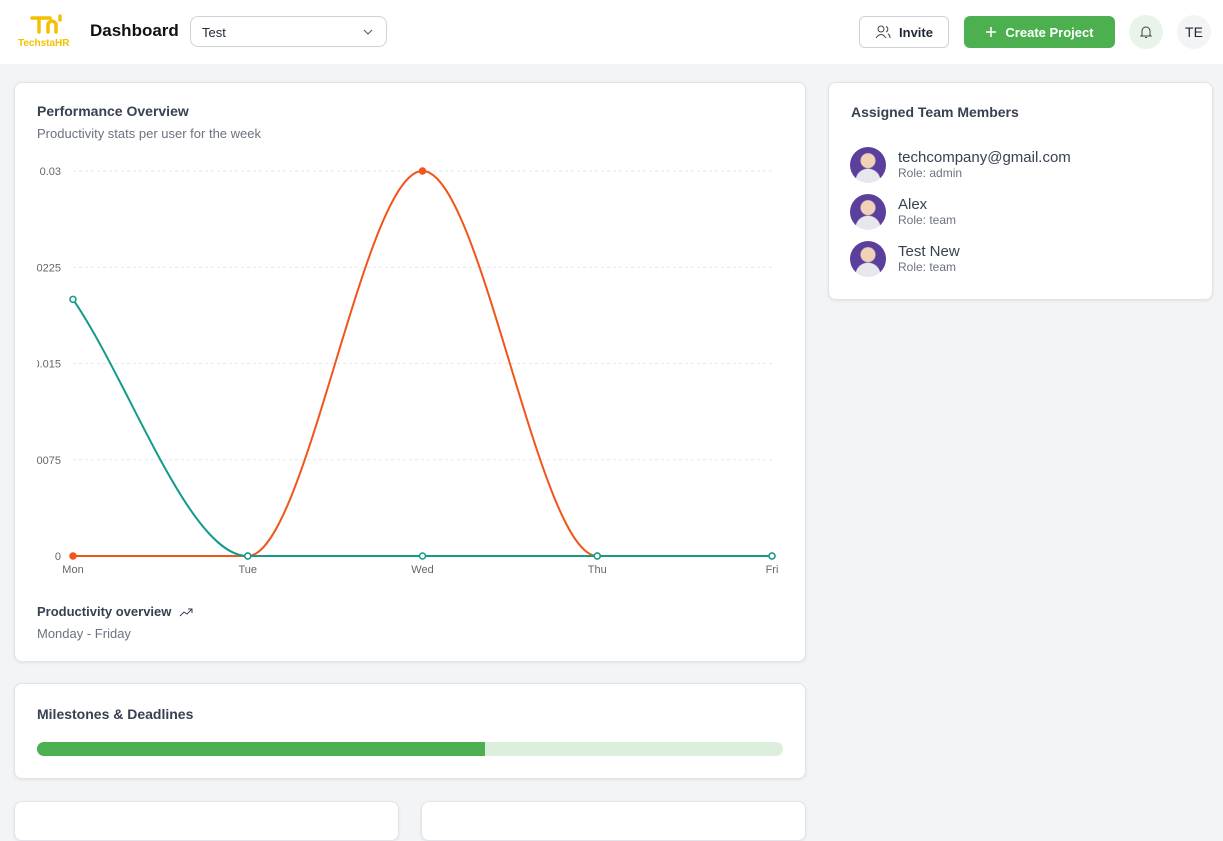 This screenshot has width=1223, height=841. Describe the element at coordinates (1049, 32) in the screenshot. I see `create-label: Create Project` at that location.